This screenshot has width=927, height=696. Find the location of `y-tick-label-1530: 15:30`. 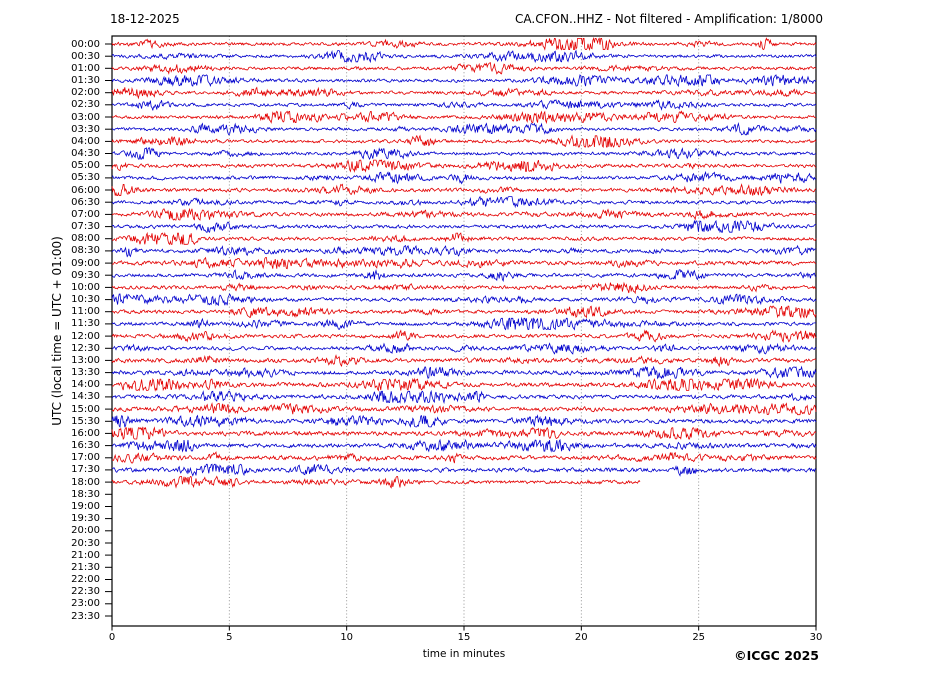

y-tick-label-1530: 15:30 is located at coordinates (85, 421).